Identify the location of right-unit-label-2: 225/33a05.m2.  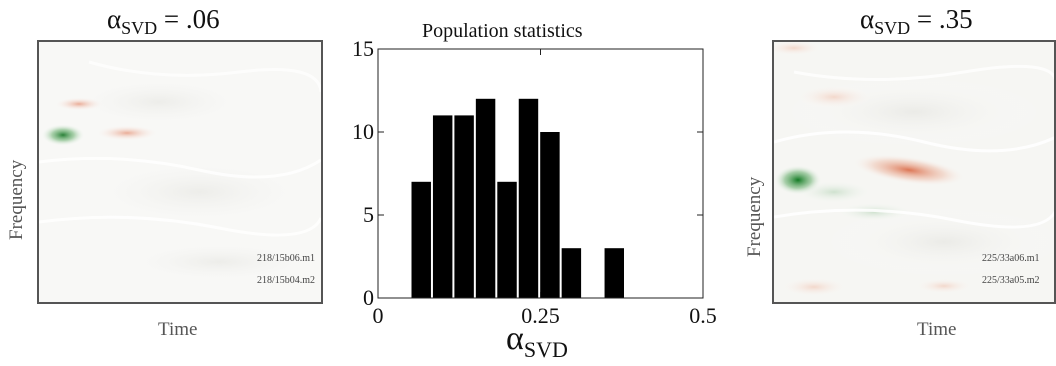
(1011, 280).